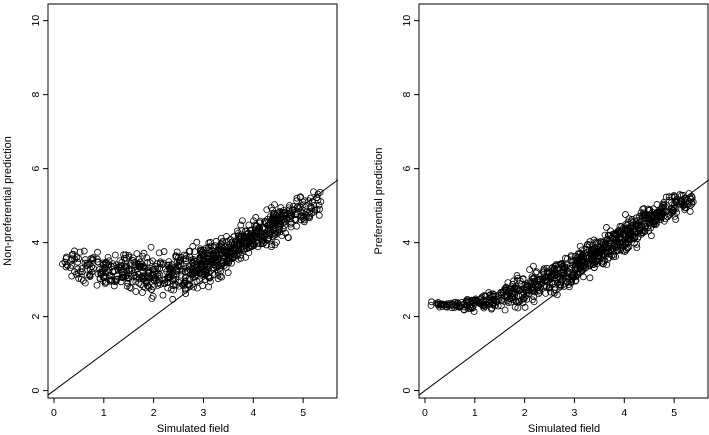  Describe the element at coordinates (564, 429) in the screenshot. I see `x-axis-title: Simulated field` at that location.